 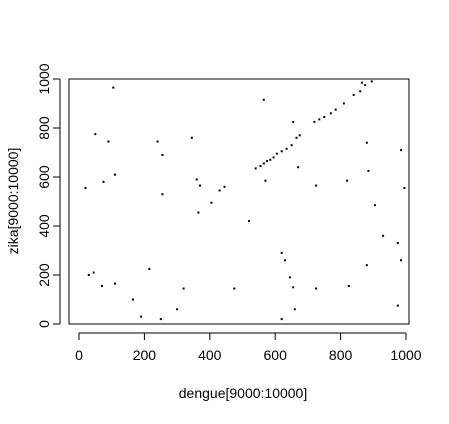 What do you see at coordinates (248, 347) in the screenshot?
I see `x-axis: 0 200 400 600 800 1000` at bounding box center [248, 347].